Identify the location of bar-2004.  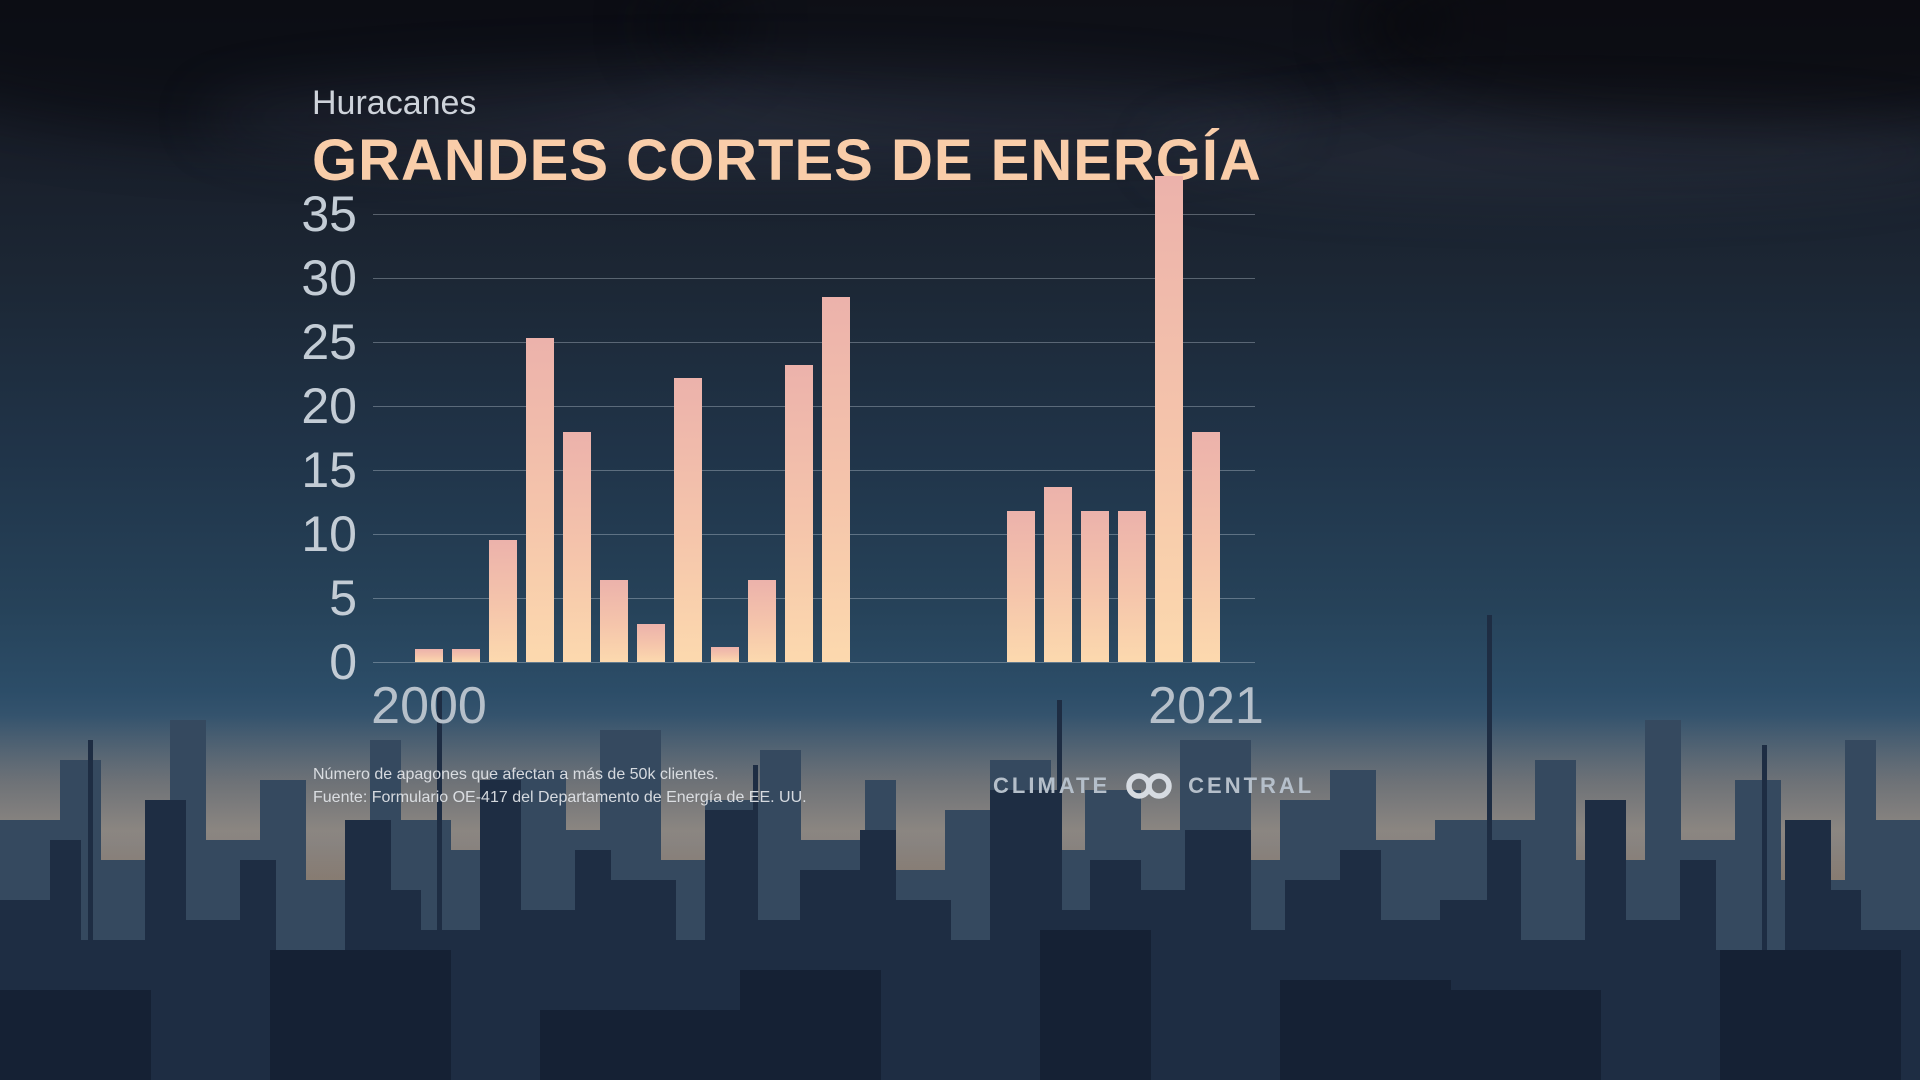
(577, 546).